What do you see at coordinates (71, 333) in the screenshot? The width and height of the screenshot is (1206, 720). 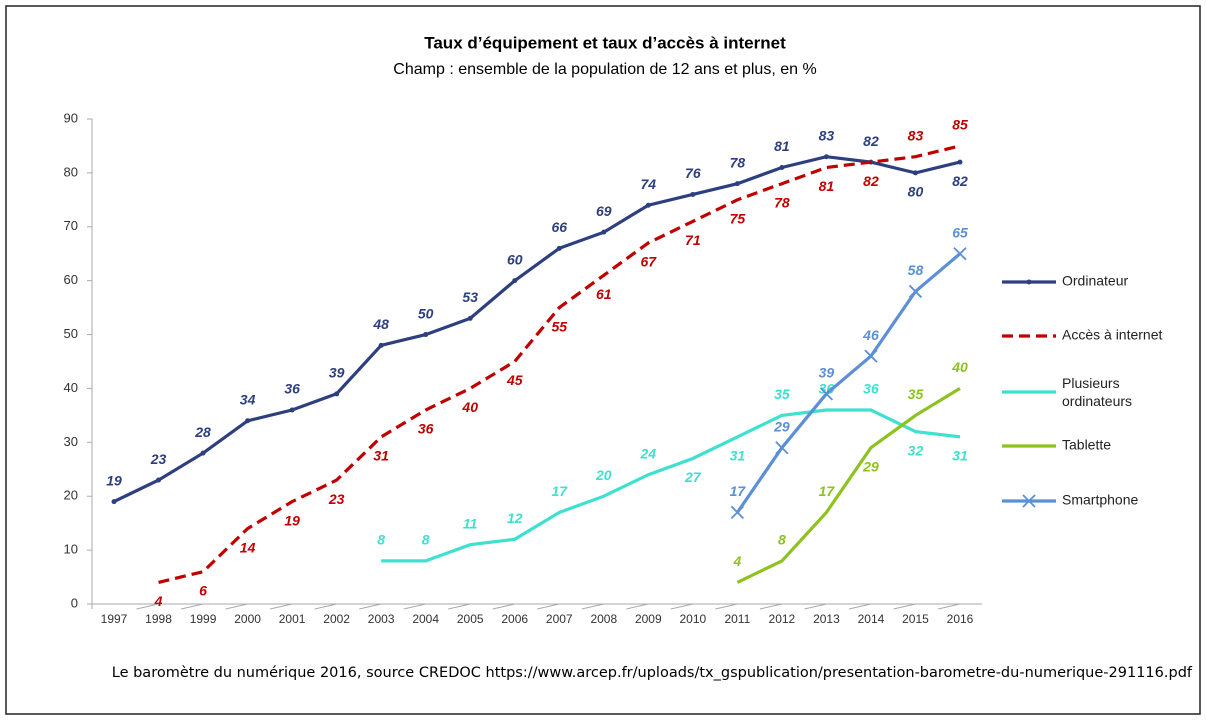 I see `y-tick-label: 50` at bounding box center [71, 333].